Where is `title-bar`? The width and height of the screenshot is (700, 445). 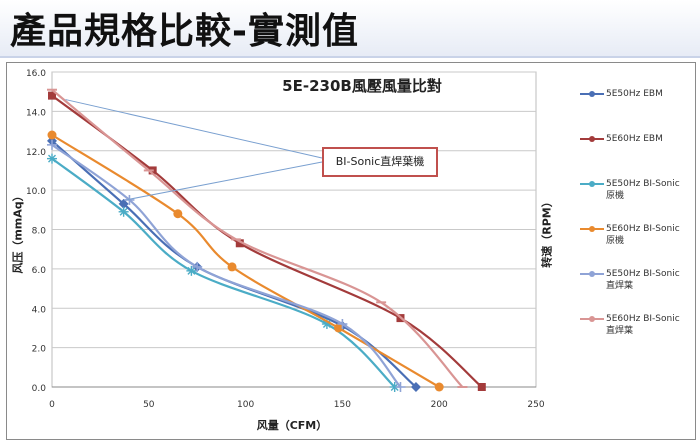 title-bar is located at coordinates (350, 29).